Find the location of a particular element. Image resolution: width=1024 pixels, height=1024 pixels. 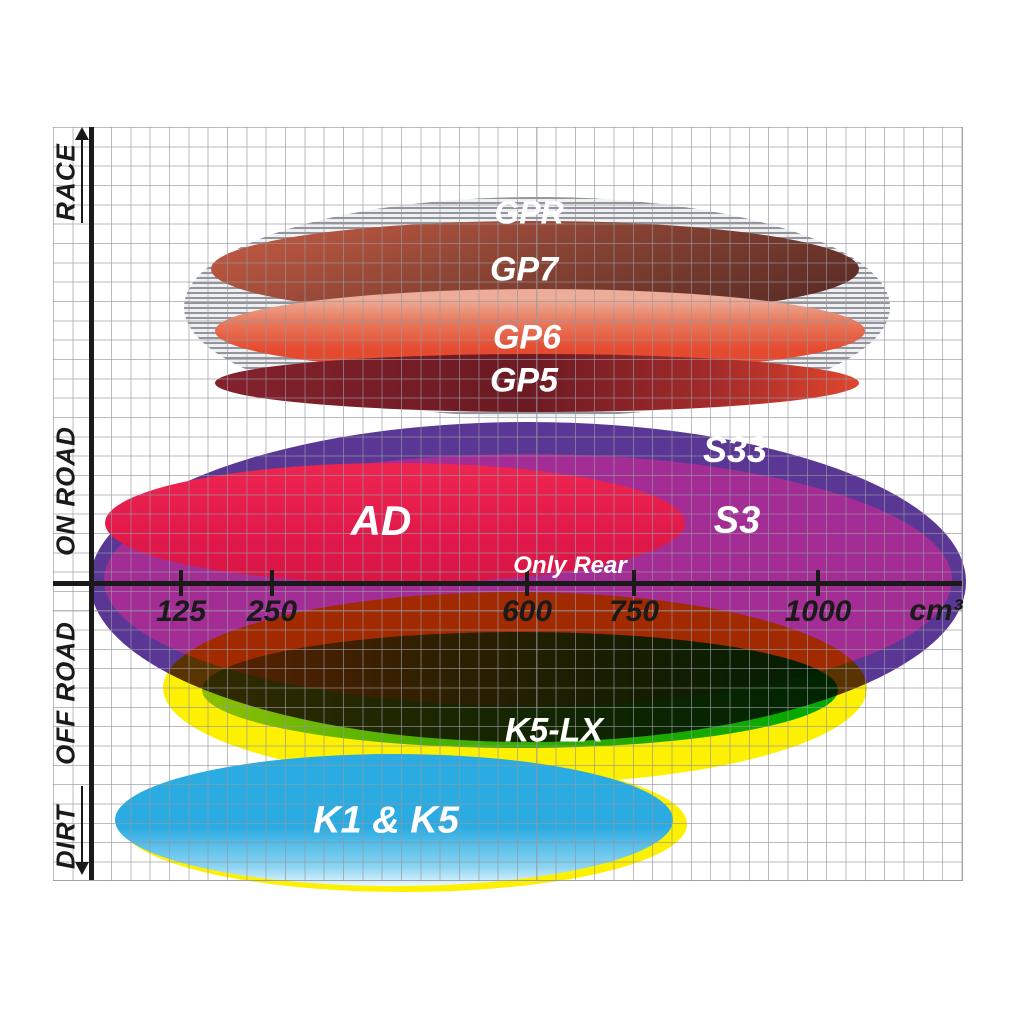

y-axis is located at coordinates (91, 503).